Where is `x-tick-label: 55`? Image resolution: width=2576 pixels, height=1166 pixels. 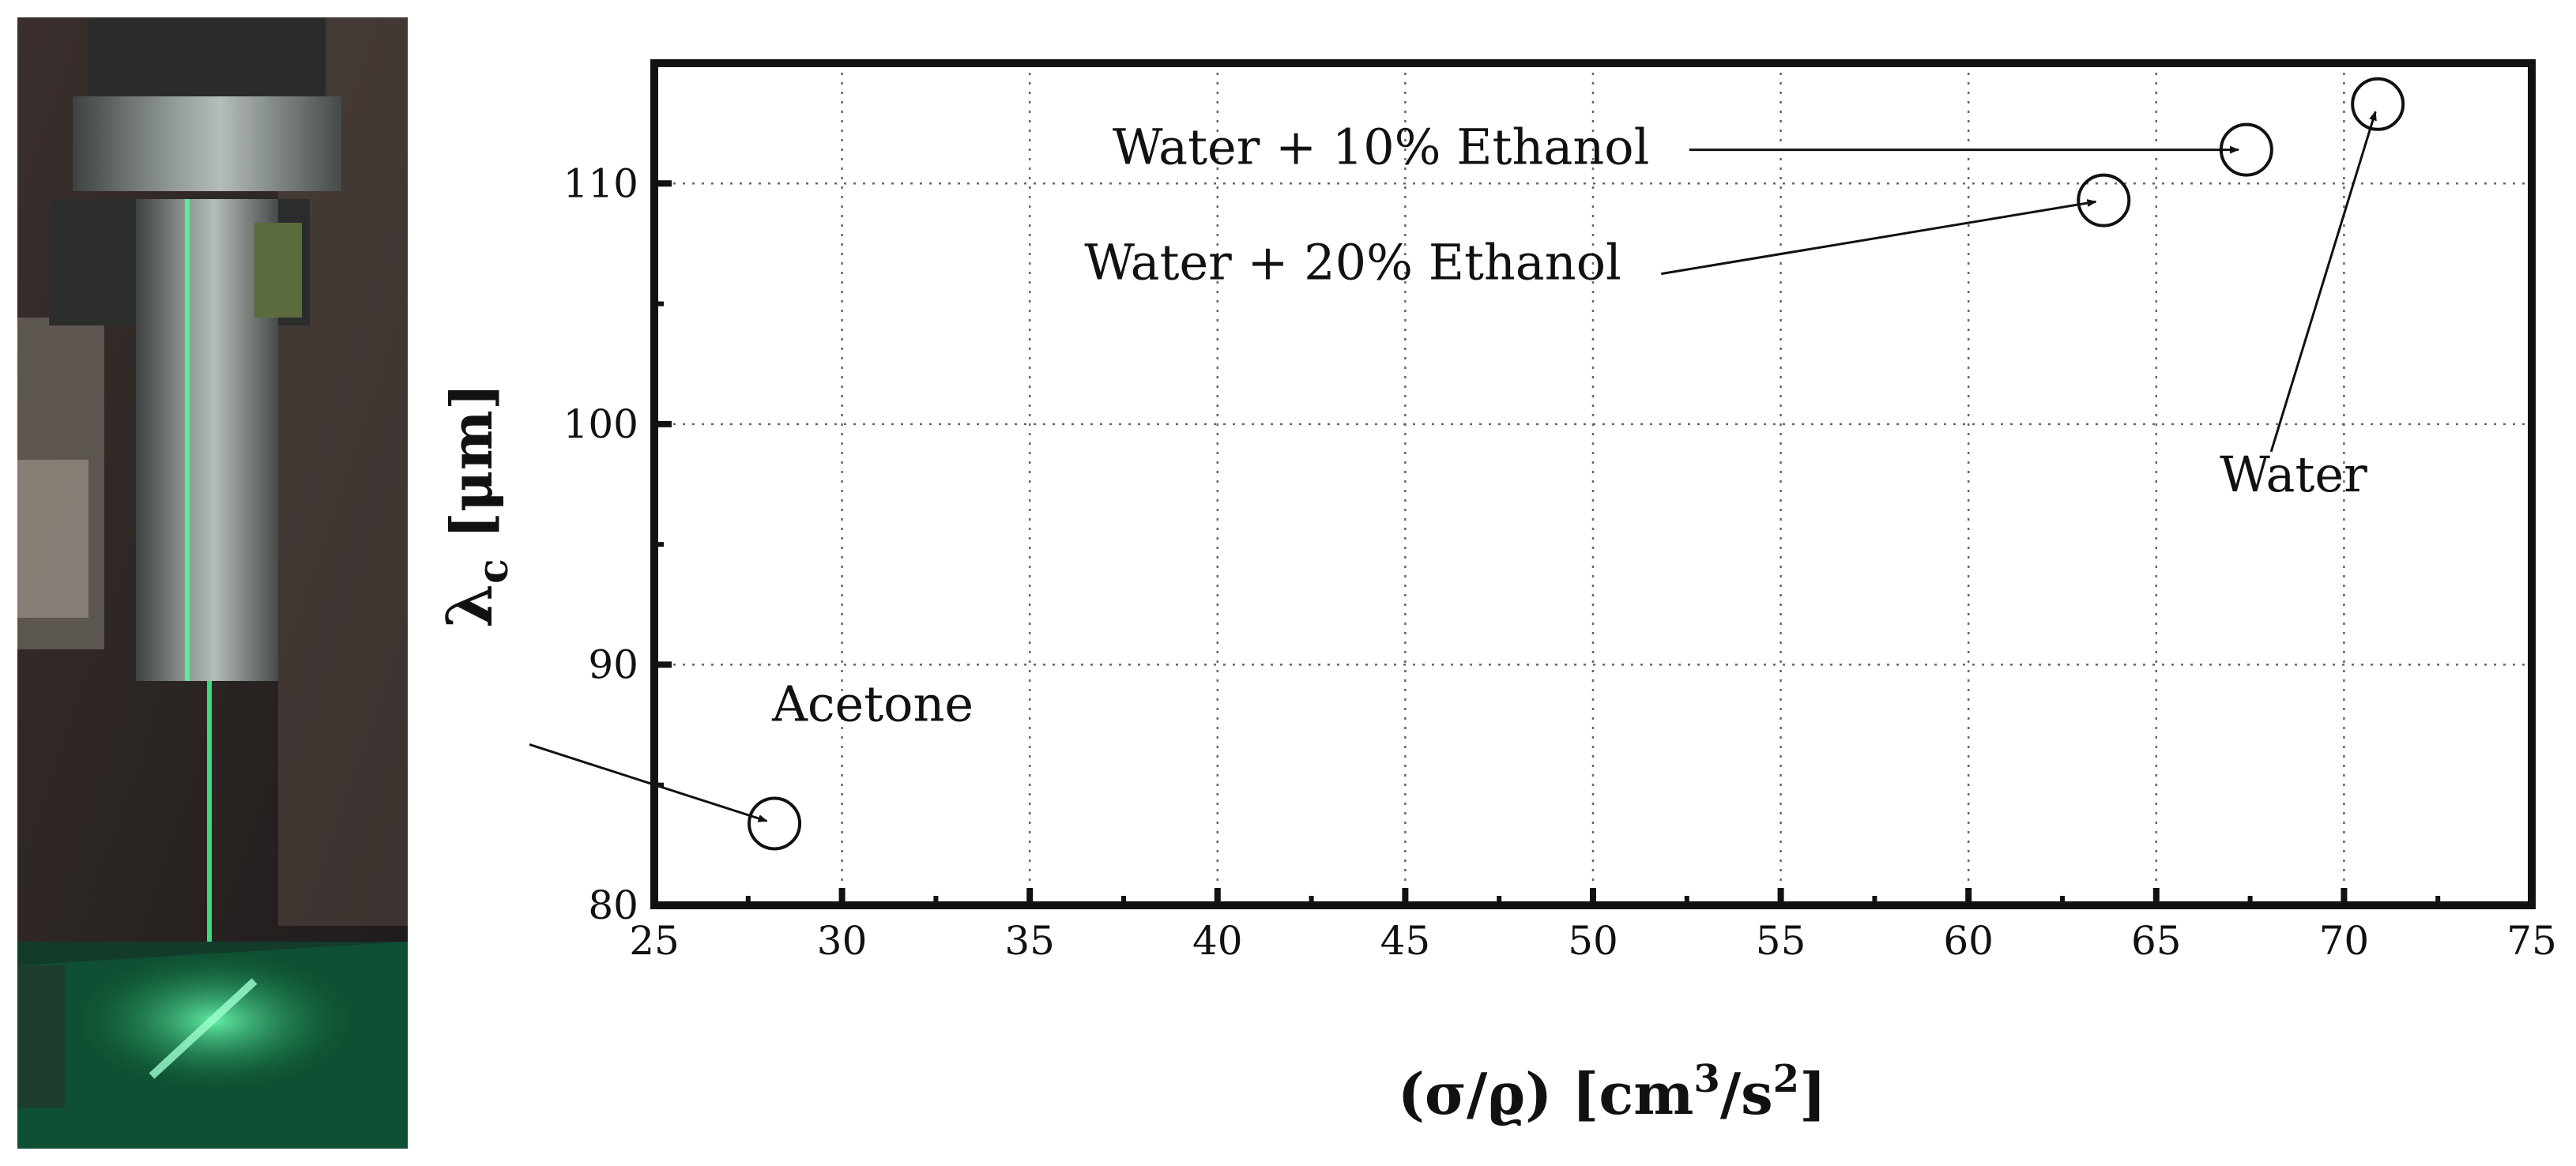
x-tick-label: 55 is located at coordinates (1781, 941).